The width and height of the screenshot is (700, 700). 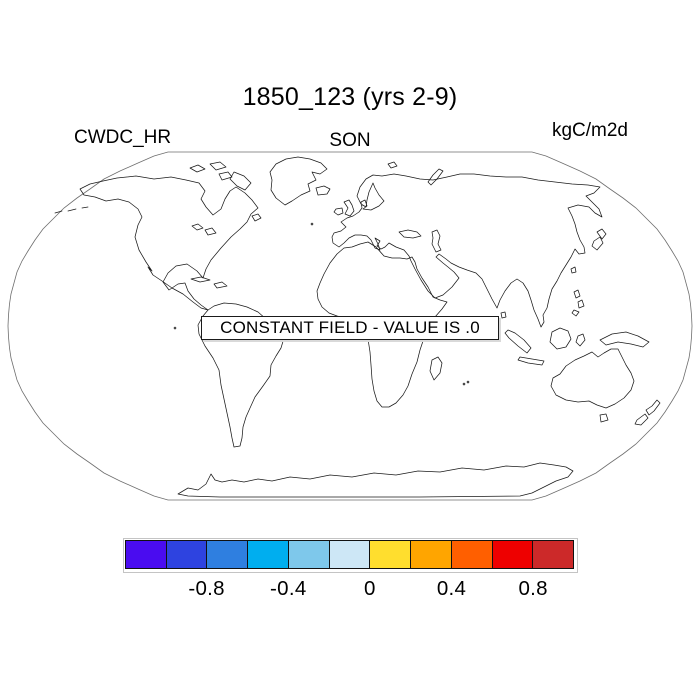 I want to click on variable-label: CWDC_HR, so click(x=123, y=137).